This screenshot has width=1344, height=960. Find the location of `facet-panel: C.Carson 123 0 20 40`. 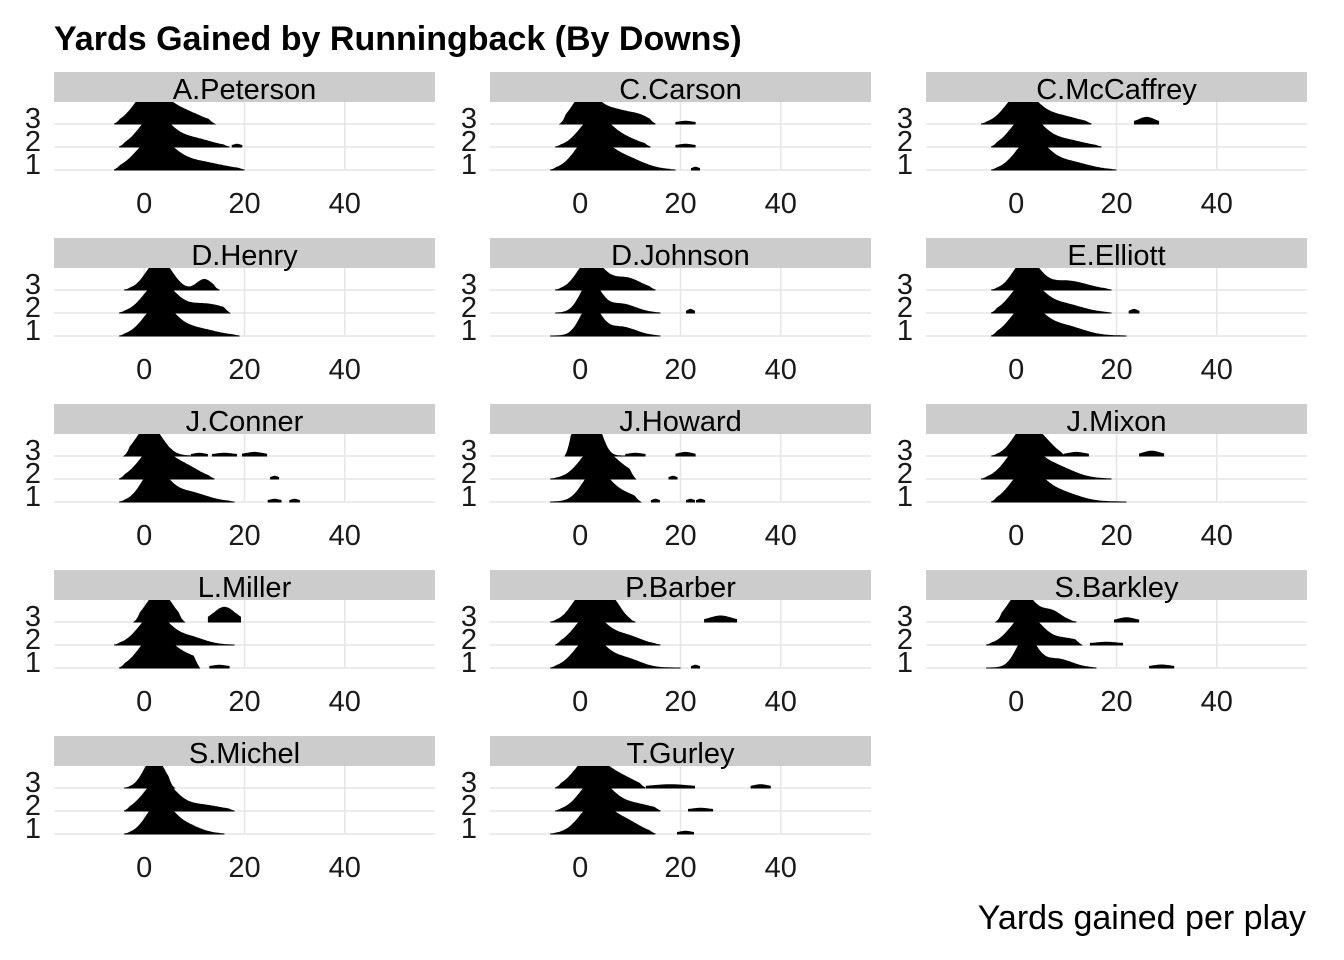

facet-panel: C.Carson 123 0 20 40 is located at coordinates (666, 146).